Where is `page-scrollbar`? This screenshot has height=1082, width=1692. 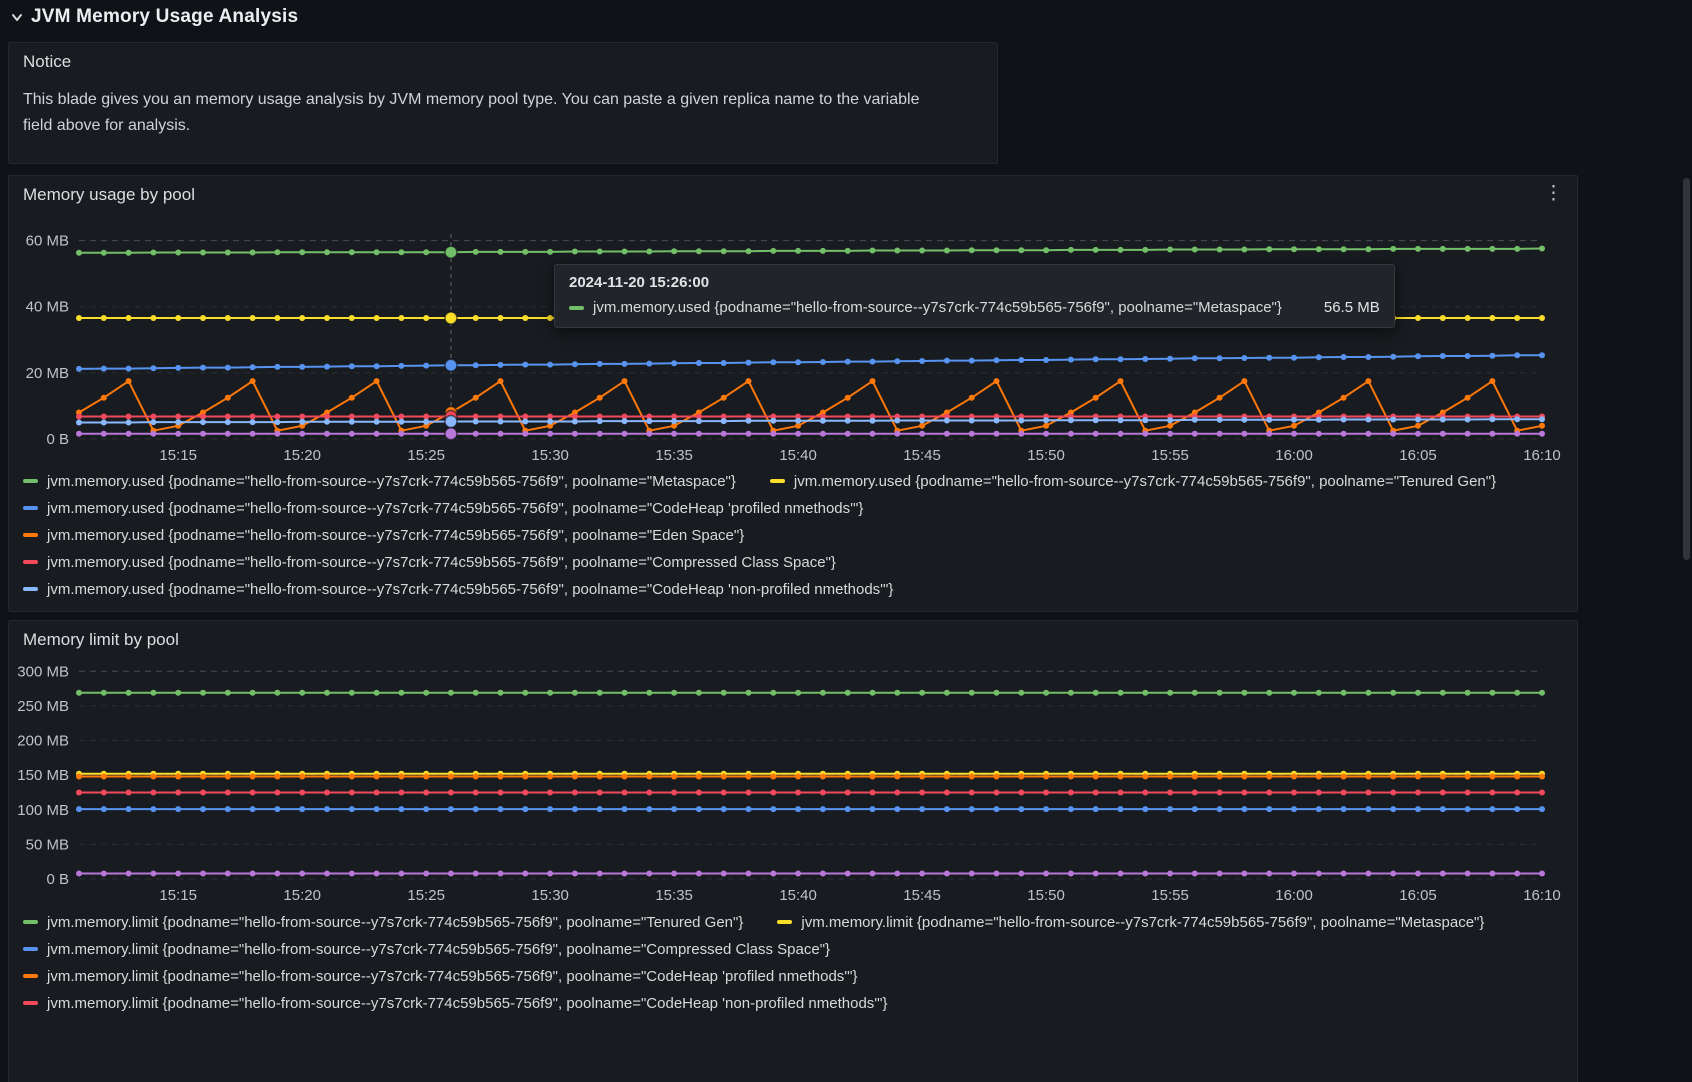
page-scrollbar is located at coordinates (1686, 541).